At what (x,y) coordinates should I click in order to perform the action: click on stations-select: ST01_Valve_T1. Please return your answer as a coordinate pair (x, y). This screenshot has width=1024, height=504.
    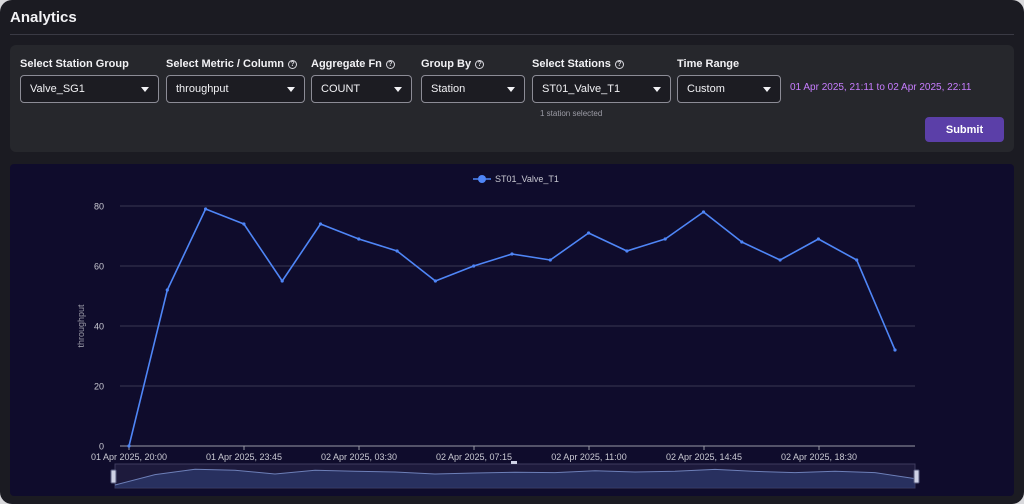
    Looking at the image, I should click on (601, 89).